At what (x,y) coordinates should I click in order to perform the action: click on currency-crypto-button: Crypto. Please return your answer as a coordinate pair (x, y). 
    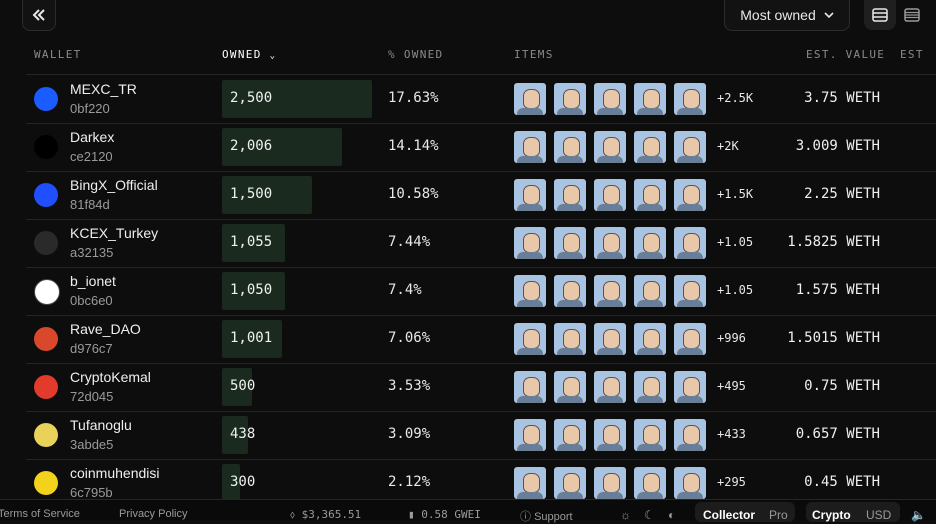
    Looking at the image, I should click on (831, 515).